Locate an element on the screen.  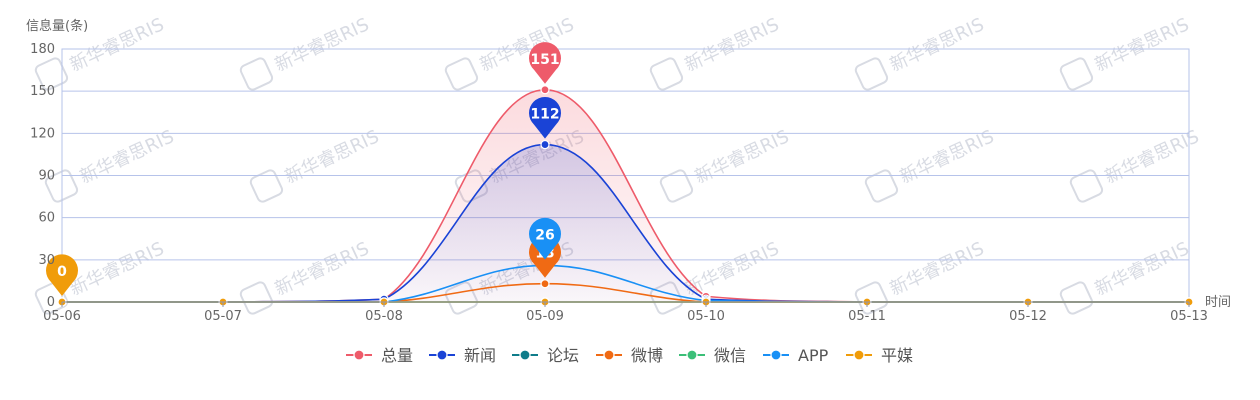
value-pin: 112 is located at coordinates (545, 117).